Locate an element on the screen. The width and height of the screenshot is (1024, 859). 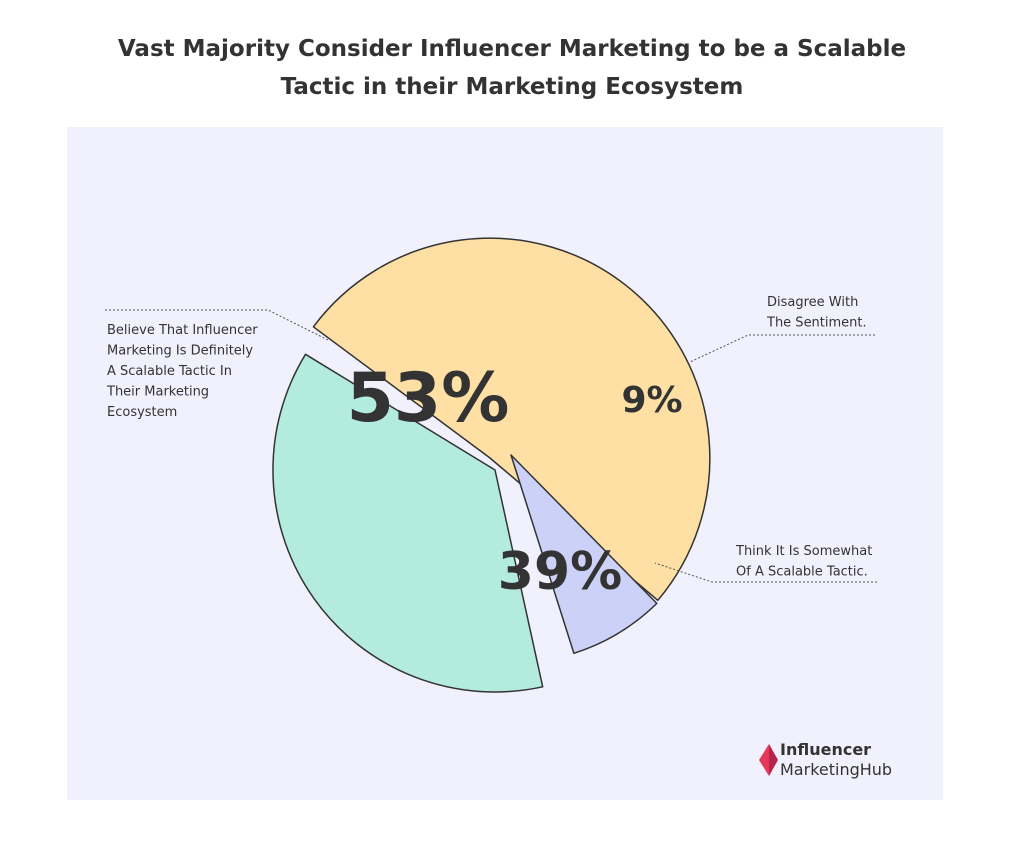
slice-category-label-2: The Sentiment. is located at coordinates (816, 323).